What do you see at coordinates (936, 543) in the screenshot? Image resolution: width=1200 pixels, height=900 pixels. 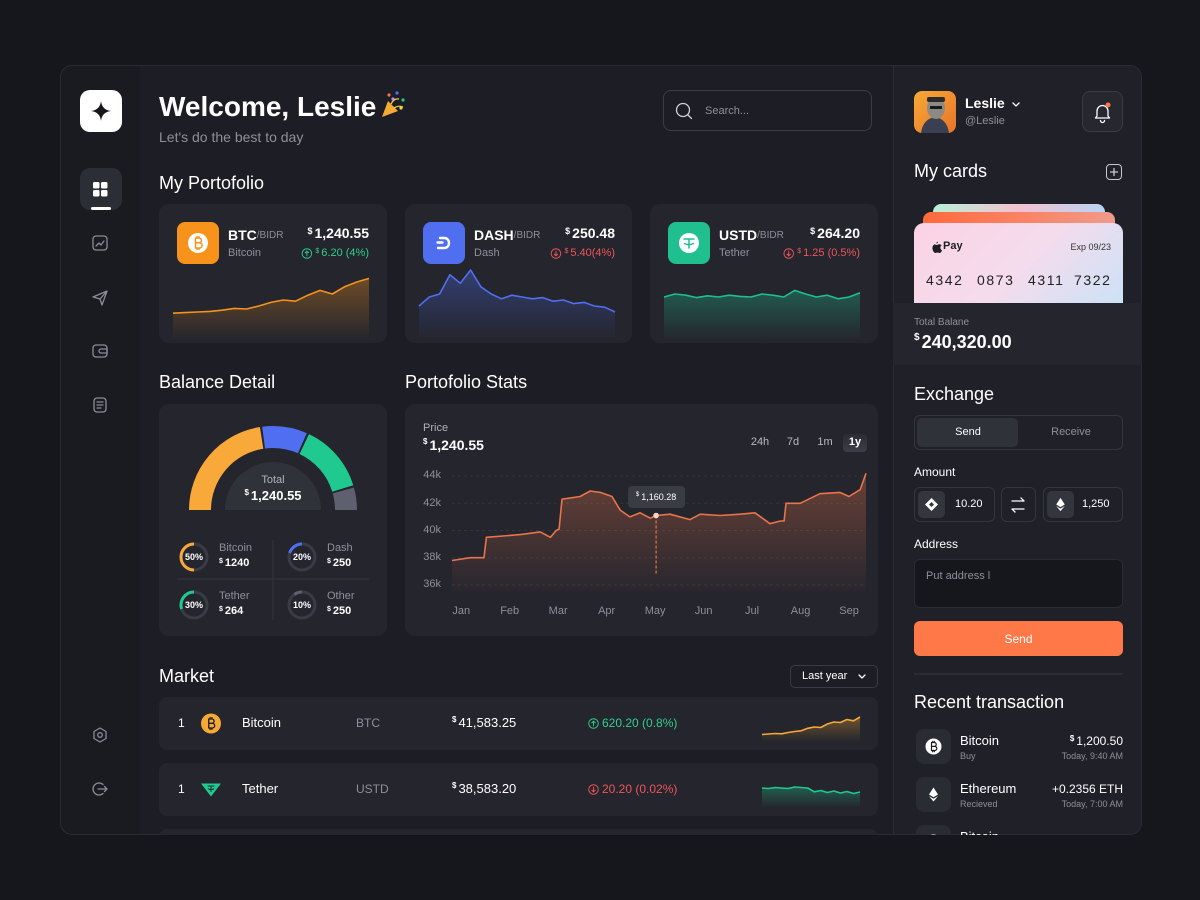 I see `field-label: Address` at bounding box center [936, 543].